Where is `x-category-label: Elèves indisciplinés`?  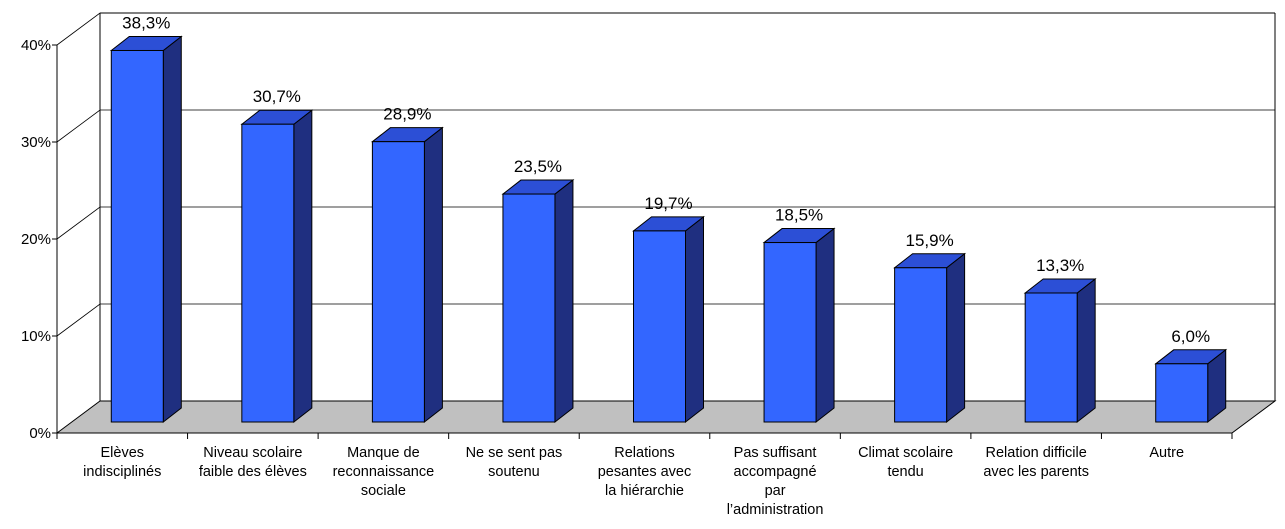 x-category-label: Elèves indisciplinés is located at coordinates (122, 462).